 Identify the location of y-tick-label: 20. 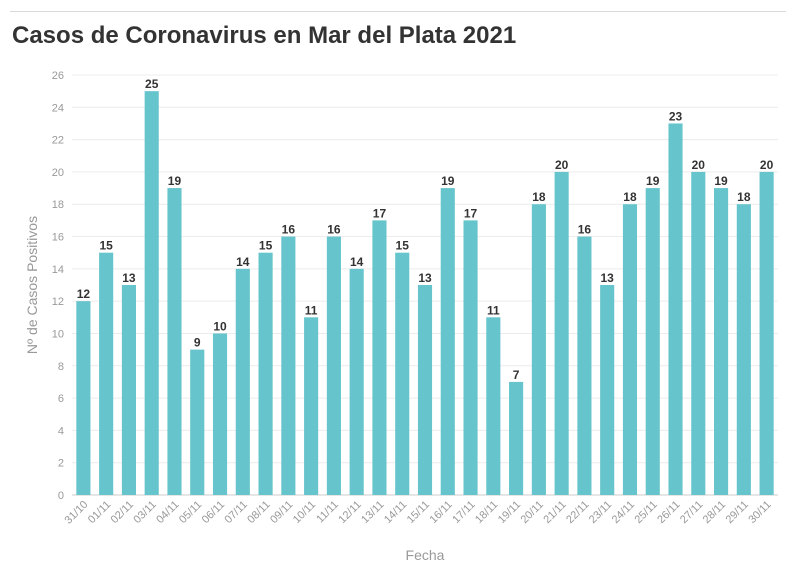
(58, 173).